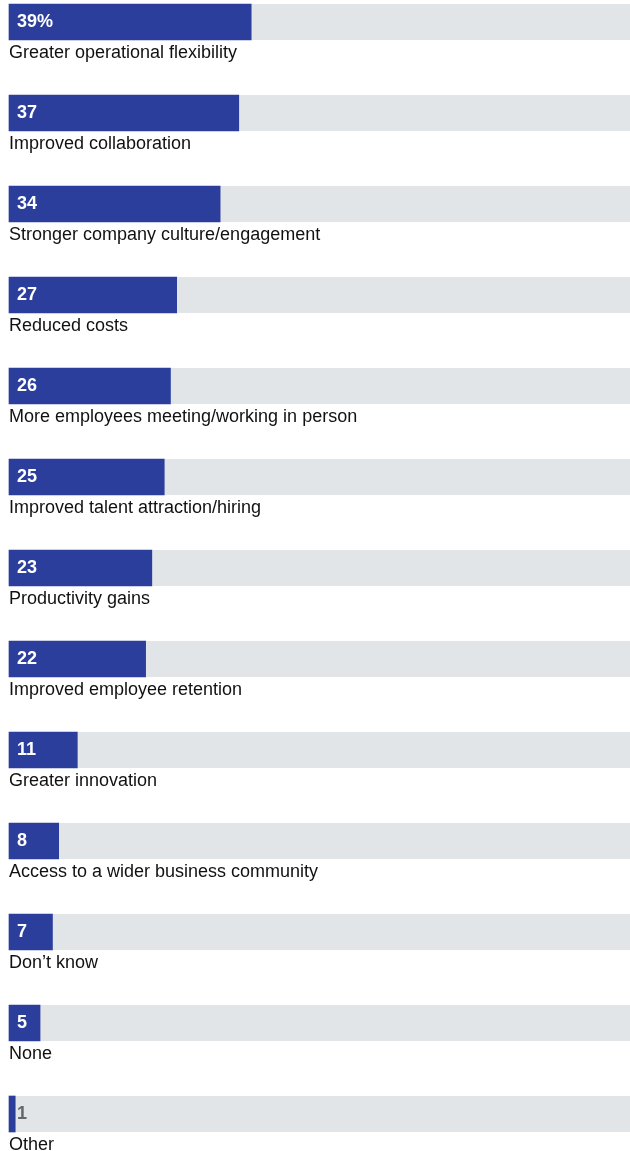 The image size is (630, 1151). Describe the element at coordinates (32, 1142) in the screenshot. I see `y-tick-label: Other` at that location.